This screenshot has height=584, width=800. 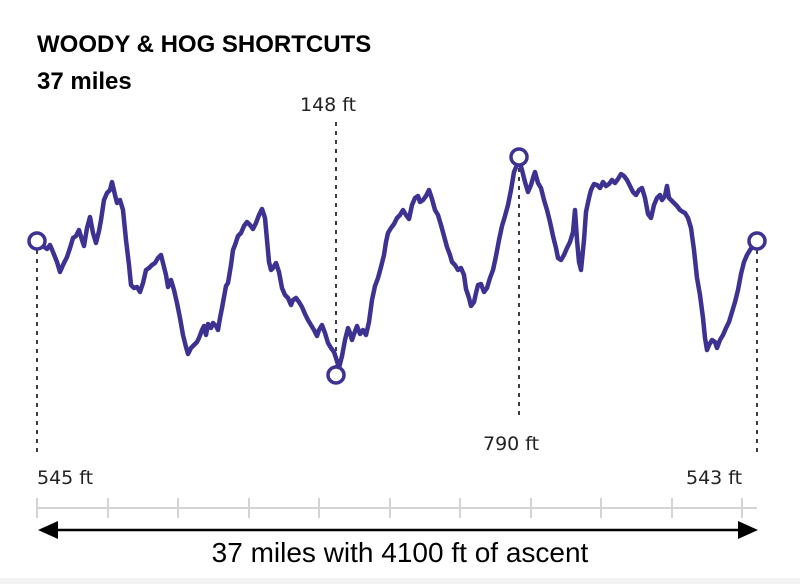 I want to click on chart-title: WOODY & HOG SHORTCUTS, so click(x=204, y=44).